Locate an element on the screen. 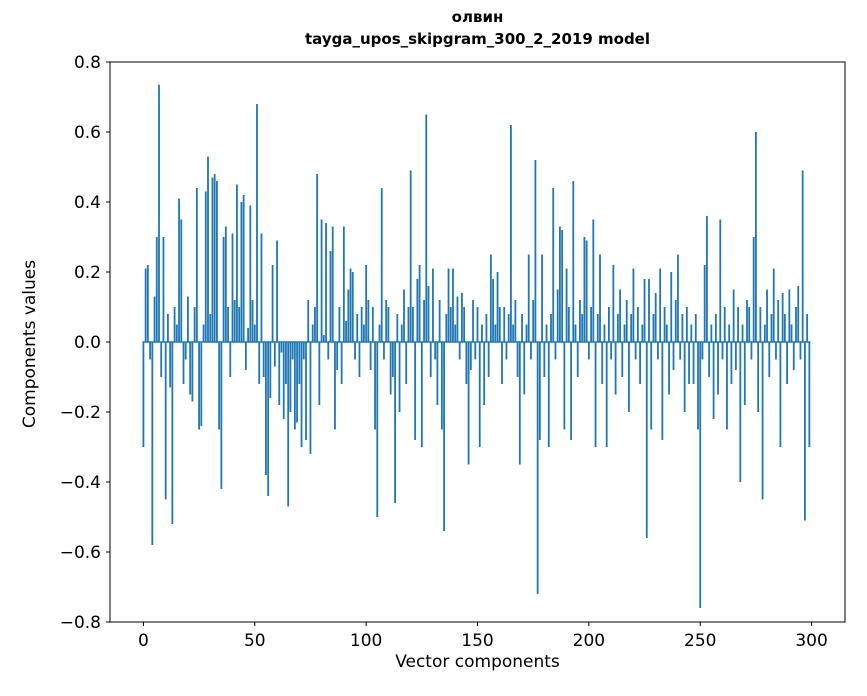  chart-title-model: tayga_upos_skipgram_300_2_2019 model is located at coordinates (477, 39).